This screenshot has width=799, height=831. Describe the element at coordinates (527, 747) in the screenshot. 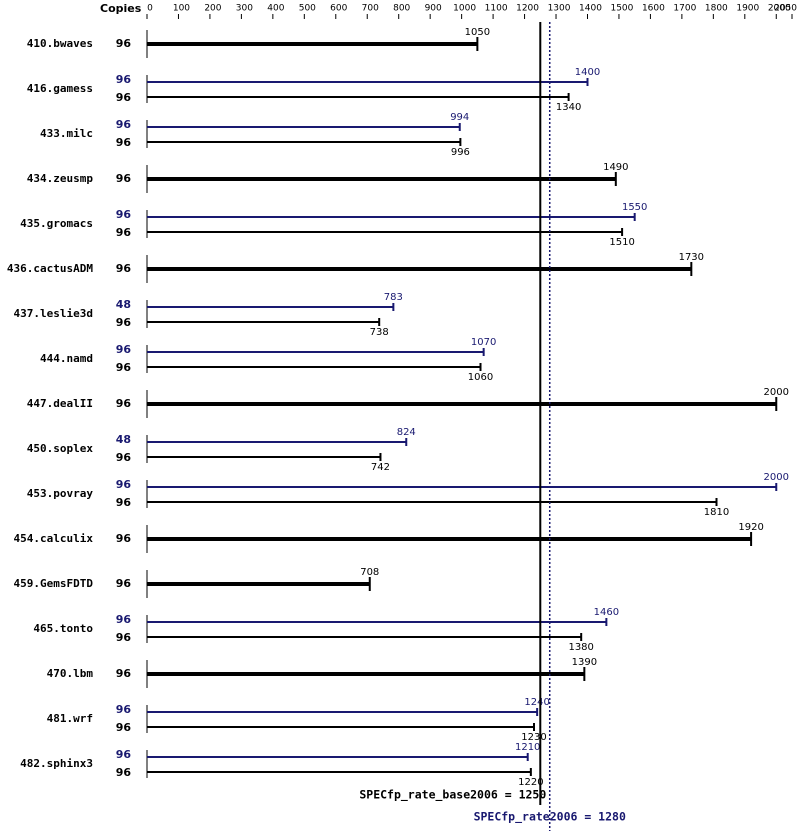

I see `value-label: 1210` at that location.